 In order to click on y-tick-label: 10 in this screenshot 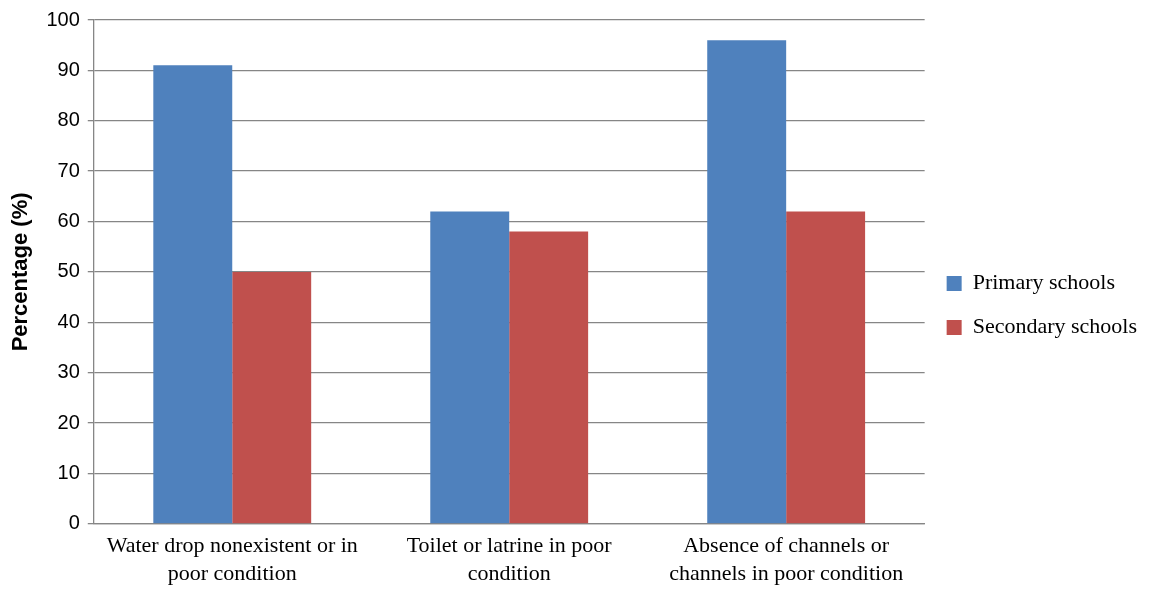, I will do `click(68, 471)`.